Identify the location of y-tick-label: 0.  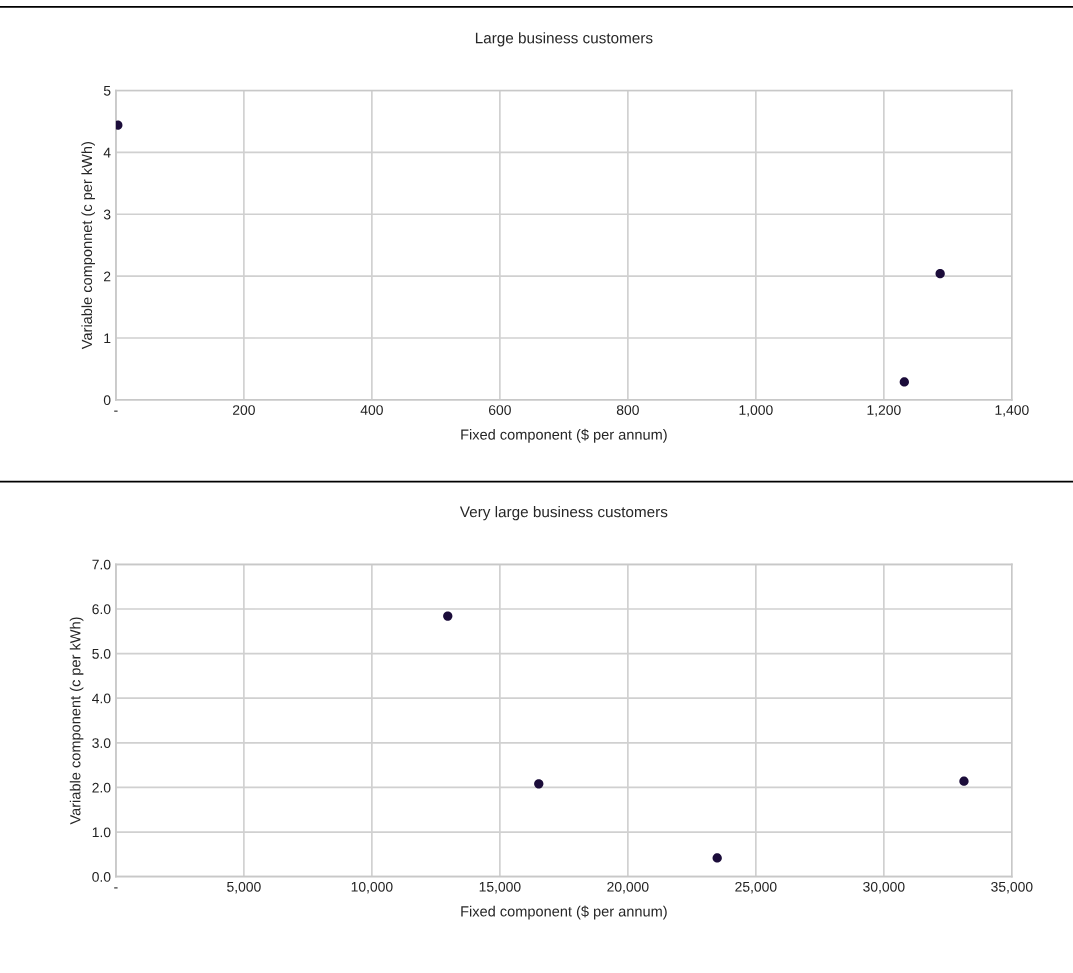
(107, 400).